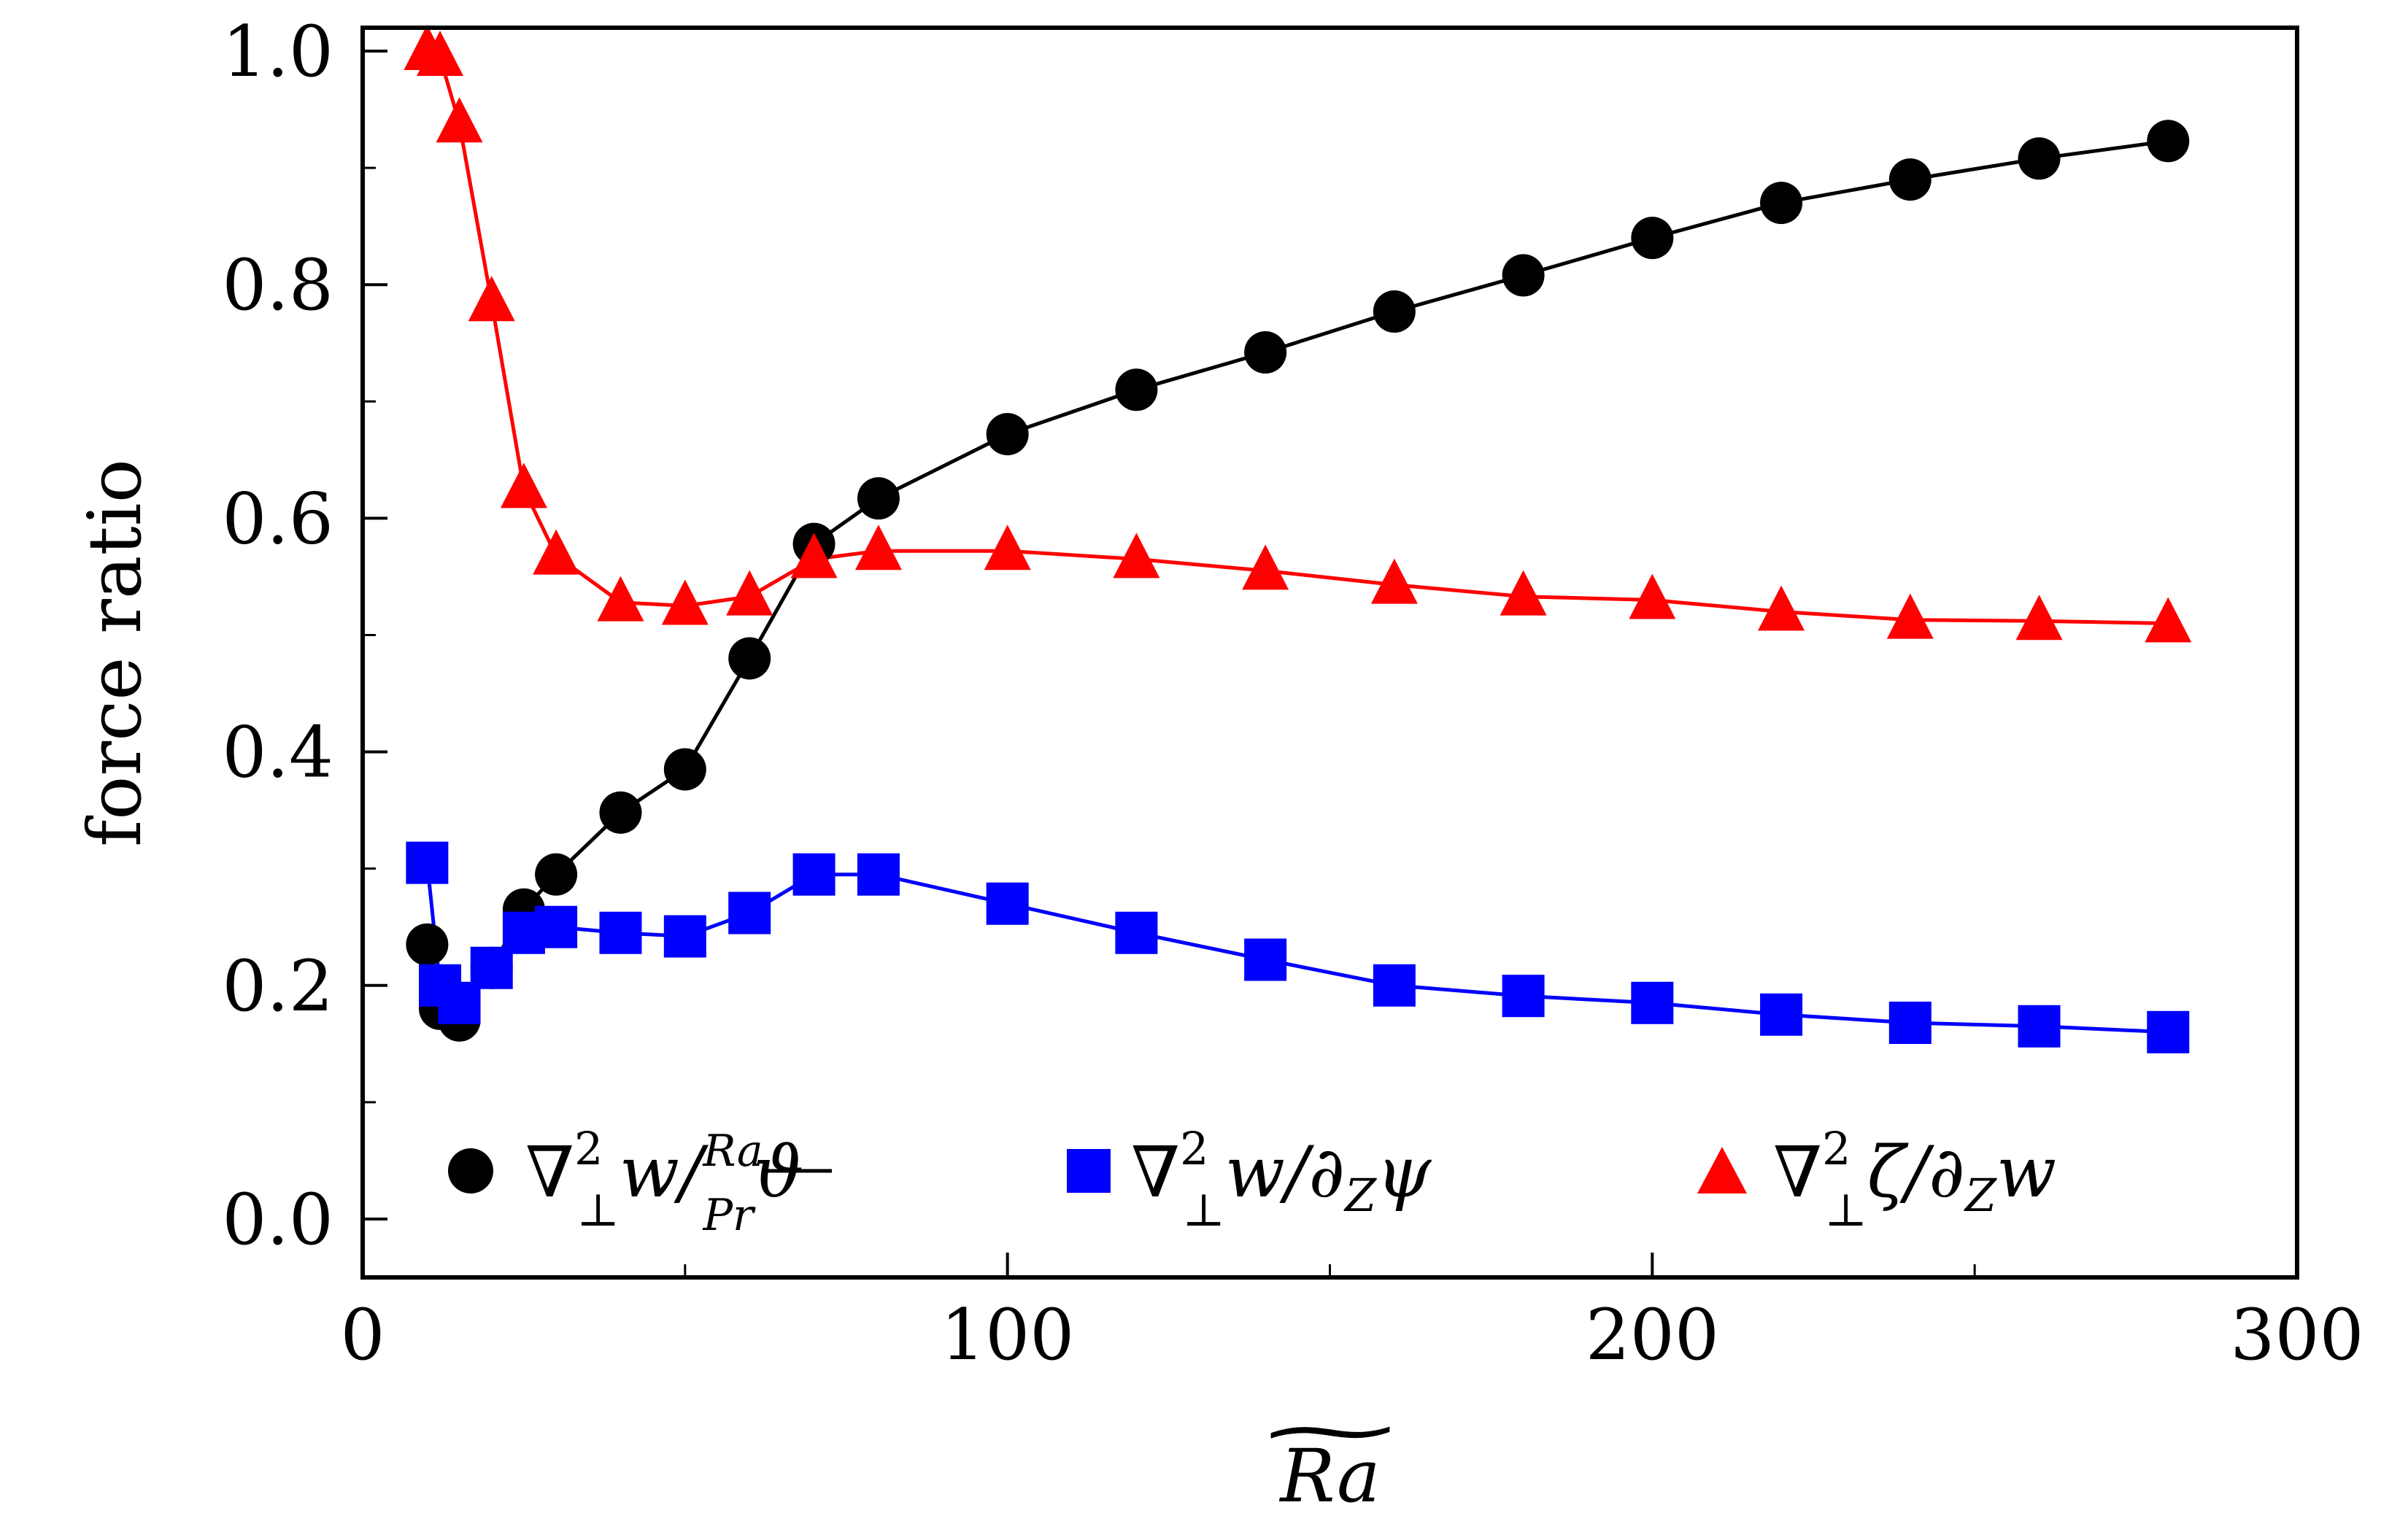  What do you see at coordinates (1652, 1335) in the screenshot?
I see `x-tick-label: 200` at bounding box center [1652, 1335].